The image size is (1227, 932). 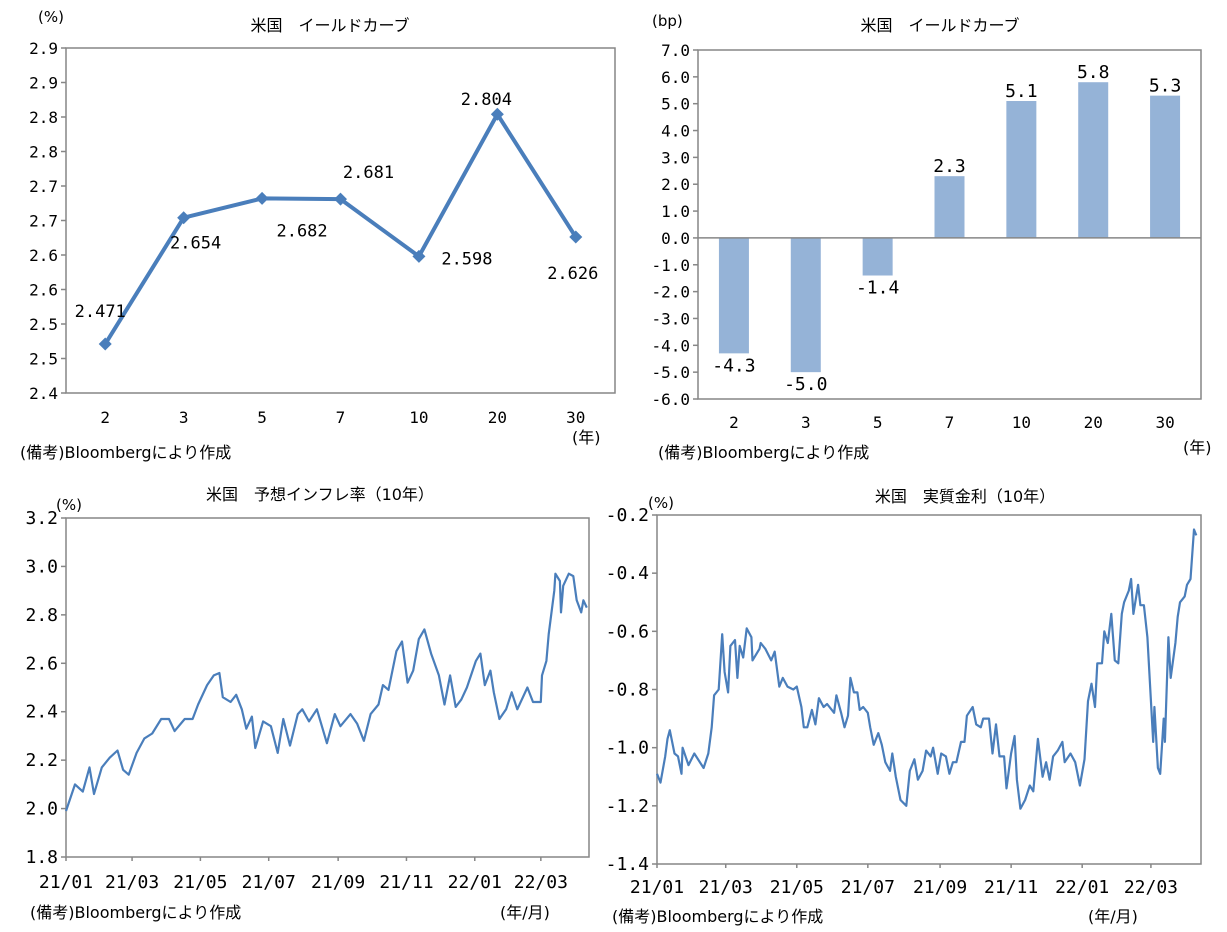 I want to click on y-tick-label: 2.0, so click(x=41, y=809).